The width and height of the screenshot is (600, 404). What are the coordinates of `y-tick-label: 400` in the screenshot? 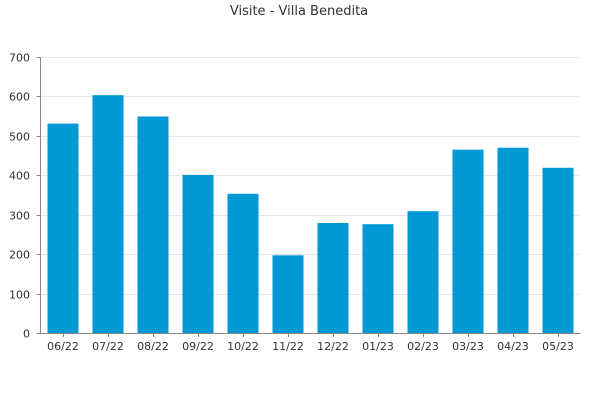 It's located at (19, 176).